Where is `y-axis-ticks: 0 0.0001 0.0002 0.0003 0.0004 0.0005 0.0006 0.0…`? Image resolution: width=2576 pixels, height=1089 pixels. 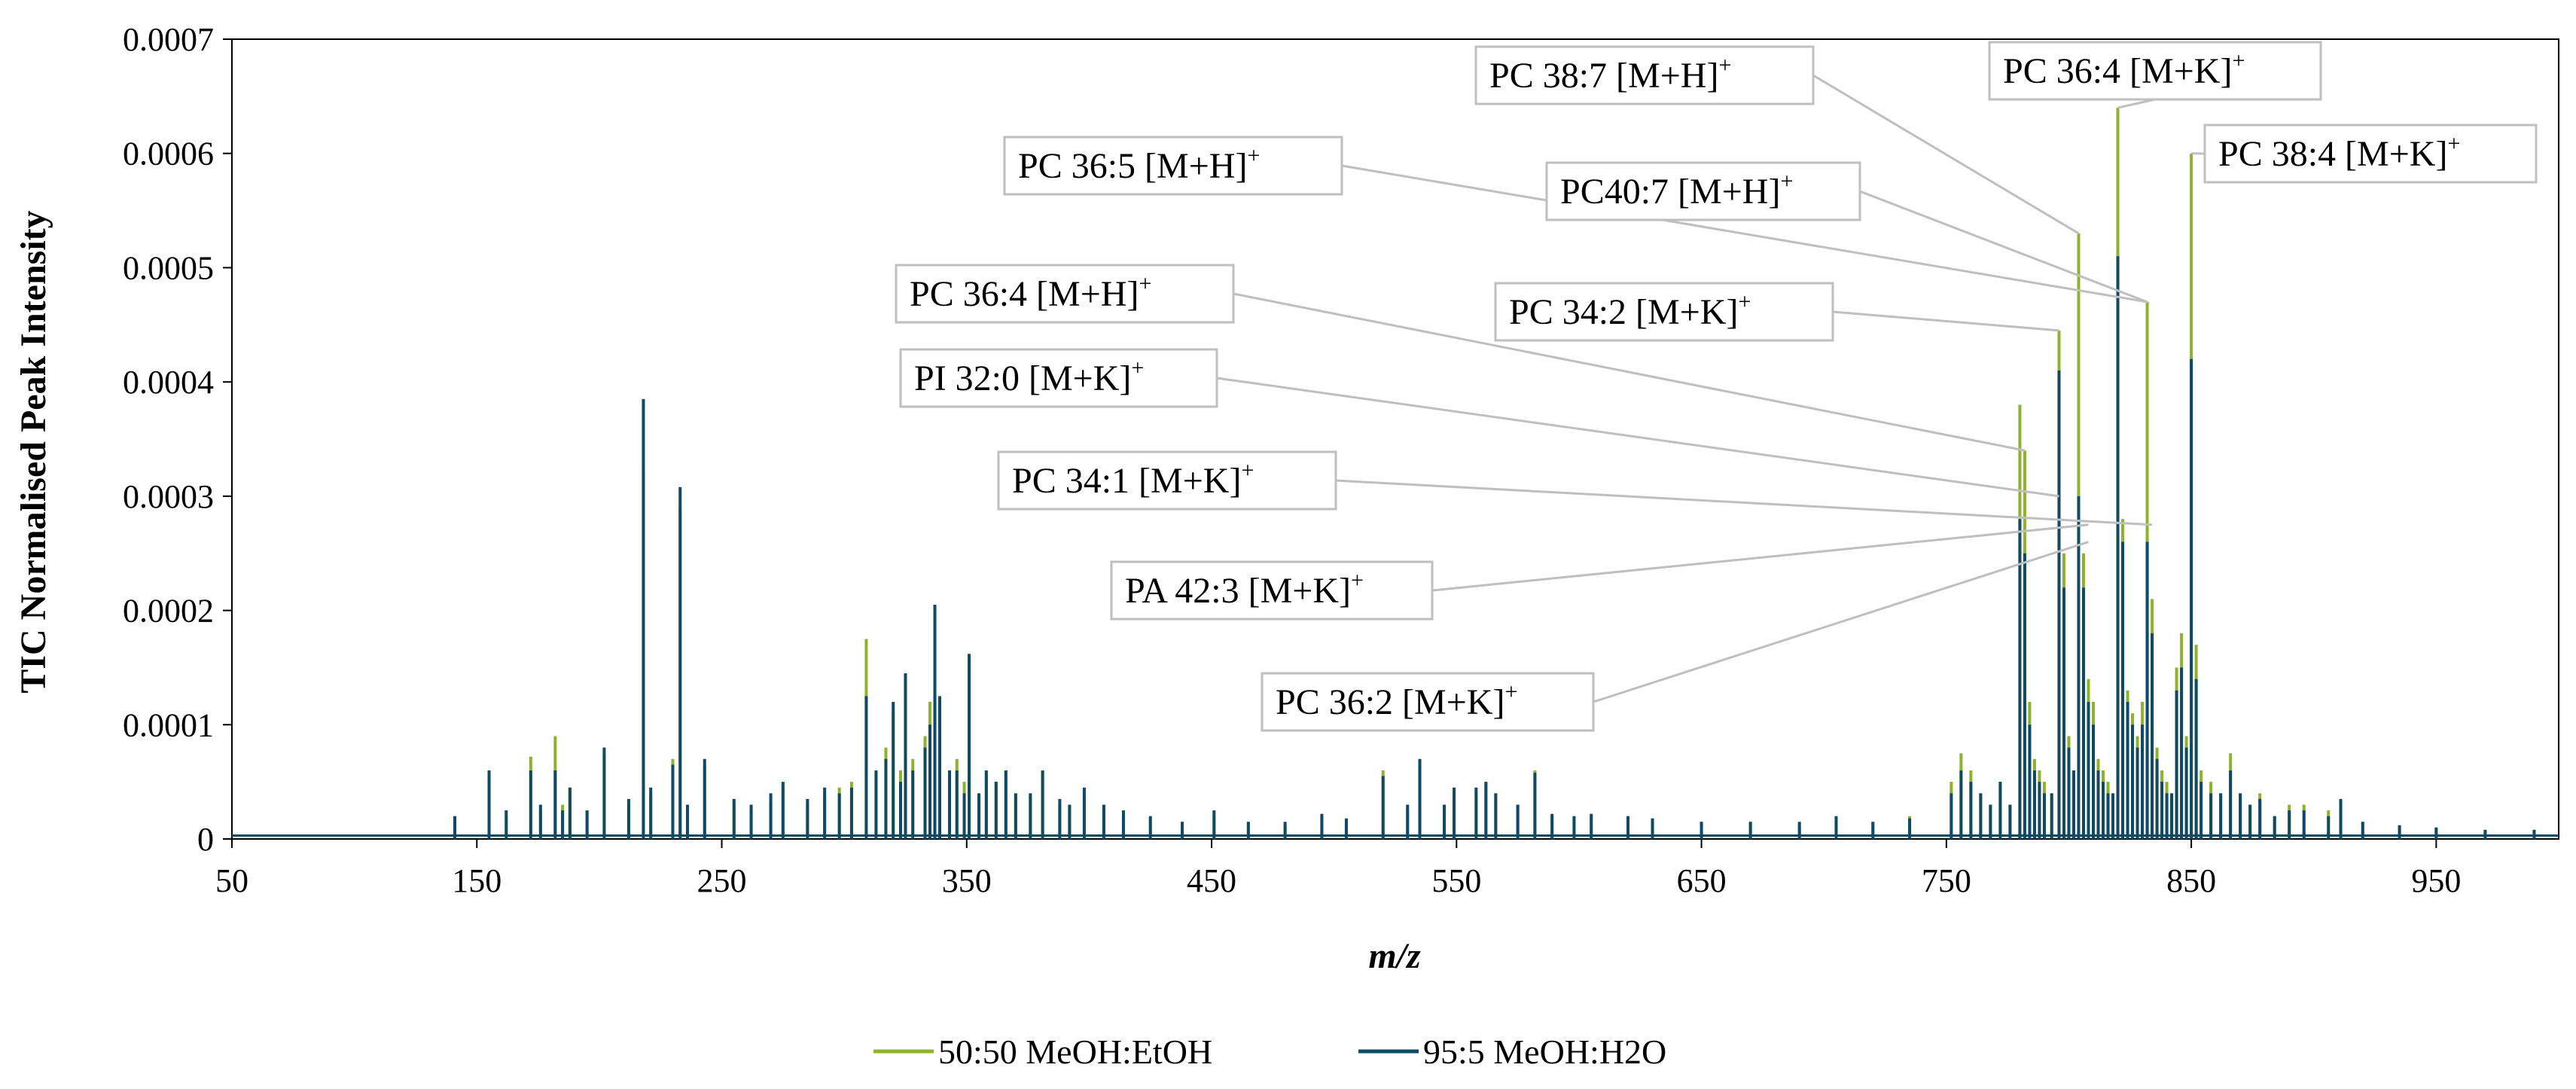 y-axis-ticks: 0 0.0001 0.0002 0.0003 0.0004 0.0005 0.0006 0.0… is located at coordinates (177, 439).